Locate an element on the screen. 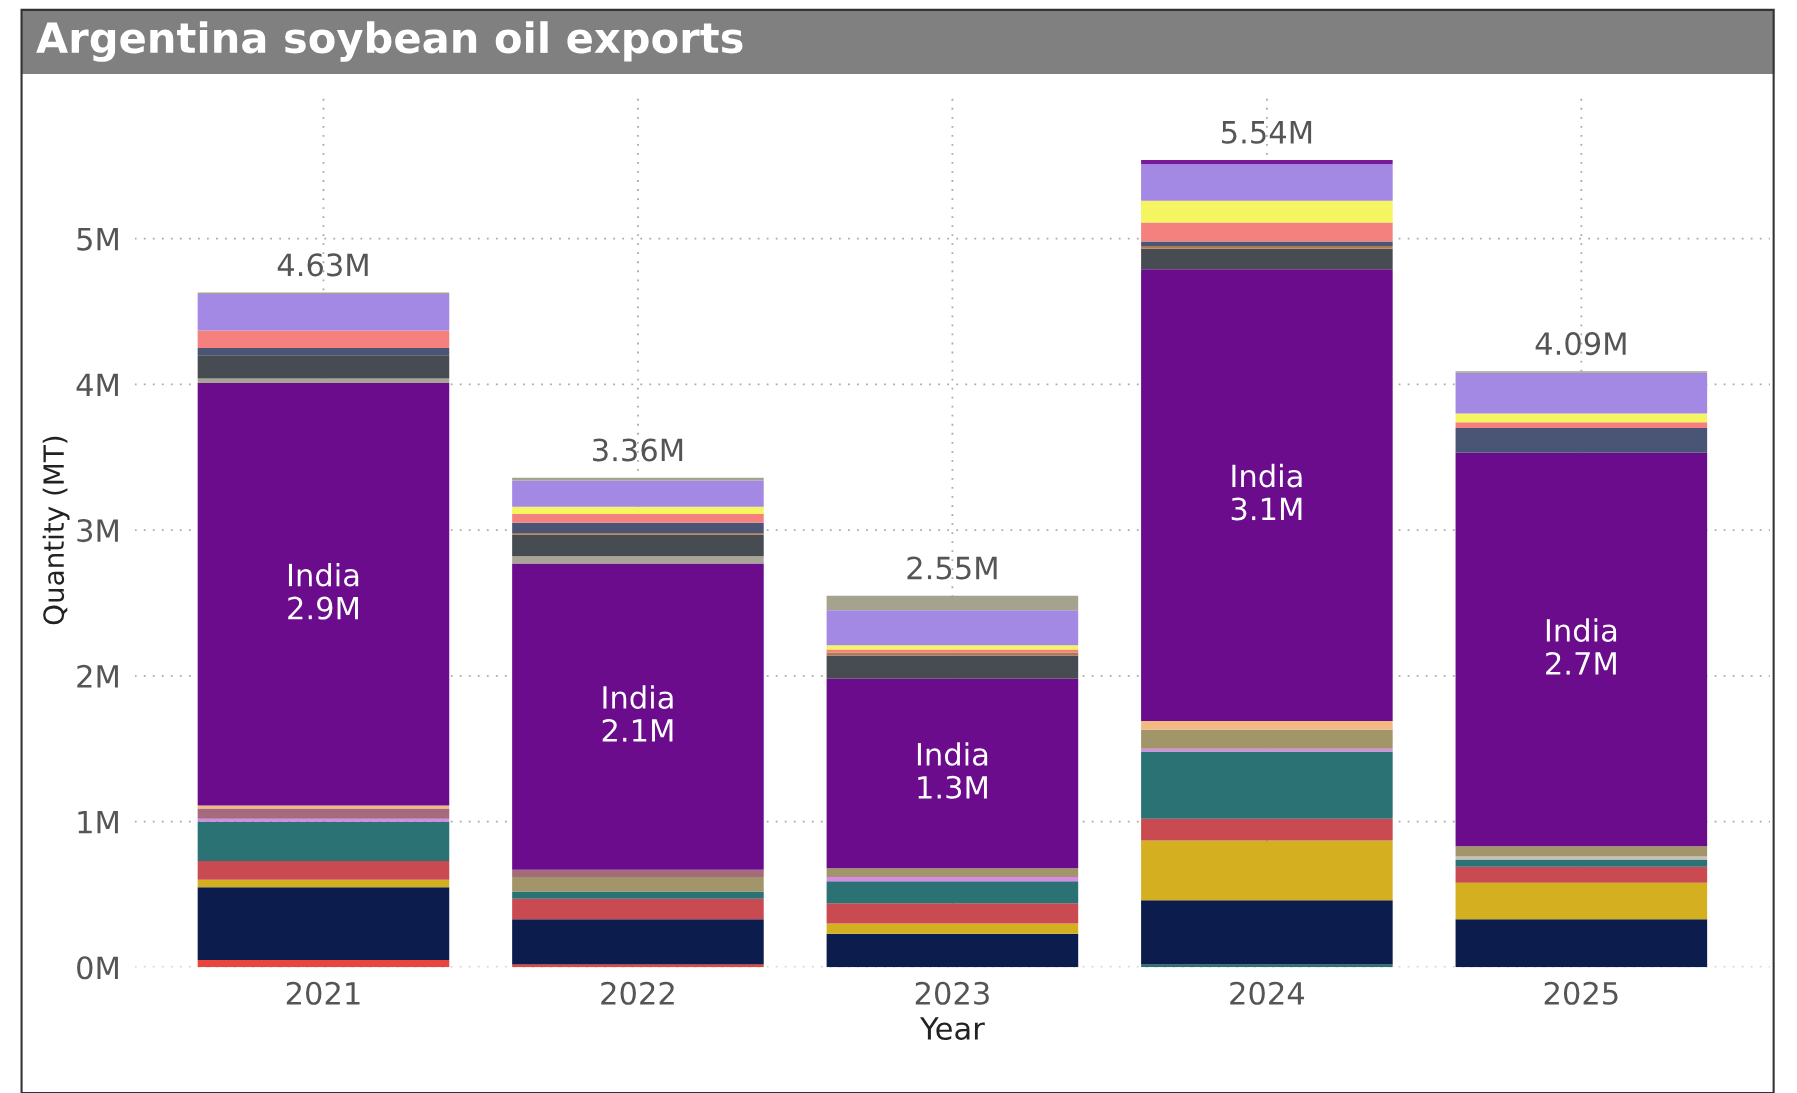 The width and height of the screenshot is (1797, 1093). total-label: 4.09M is located at coordinates (1580, 344).